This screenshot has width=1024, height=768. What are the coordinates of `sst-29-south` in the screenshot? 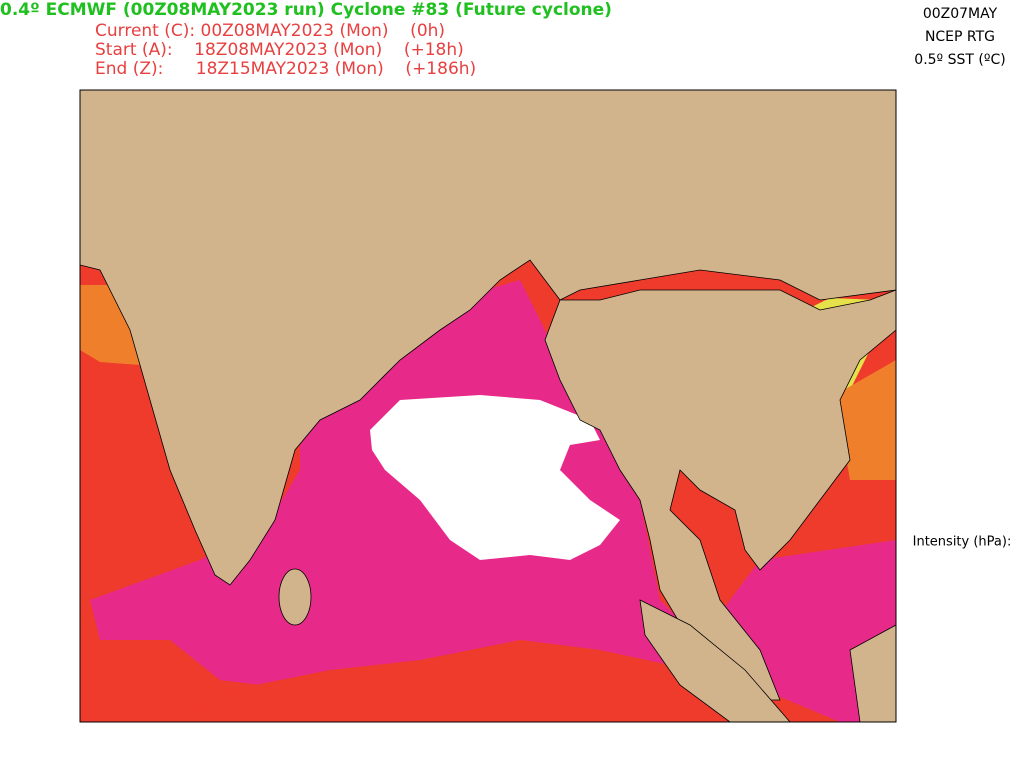 It's located at (470, 681).